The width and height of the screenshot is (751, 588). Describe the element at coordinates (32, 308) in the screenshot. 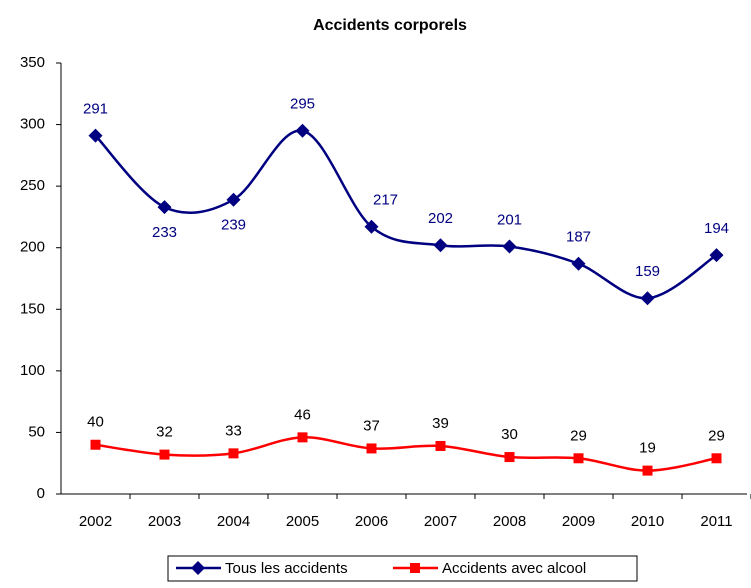

I see `y-tick-label: 150` at that location.